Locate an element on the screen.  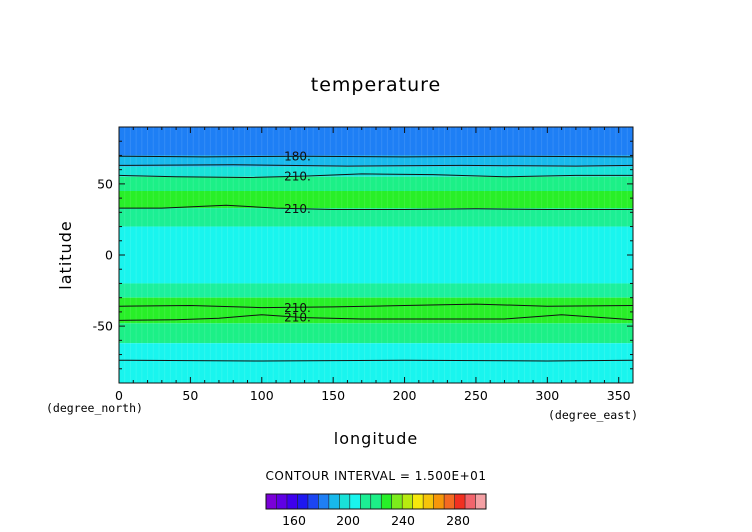
contour-interval-label: CONTOUR INTERVAL = 1.500E+01 is located at coordinates (376, 476).